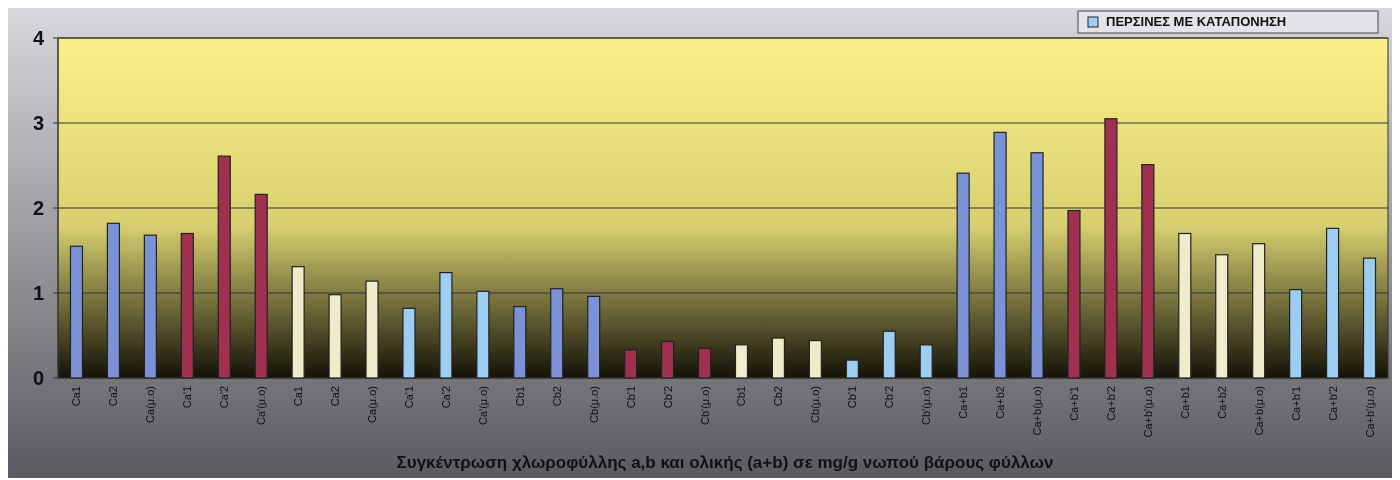 The width and height of the screenshot is (1400, 480). Describe the element at coordinates (38, 38) in the screenshot. I see `y-tick-label: 4` at that location.